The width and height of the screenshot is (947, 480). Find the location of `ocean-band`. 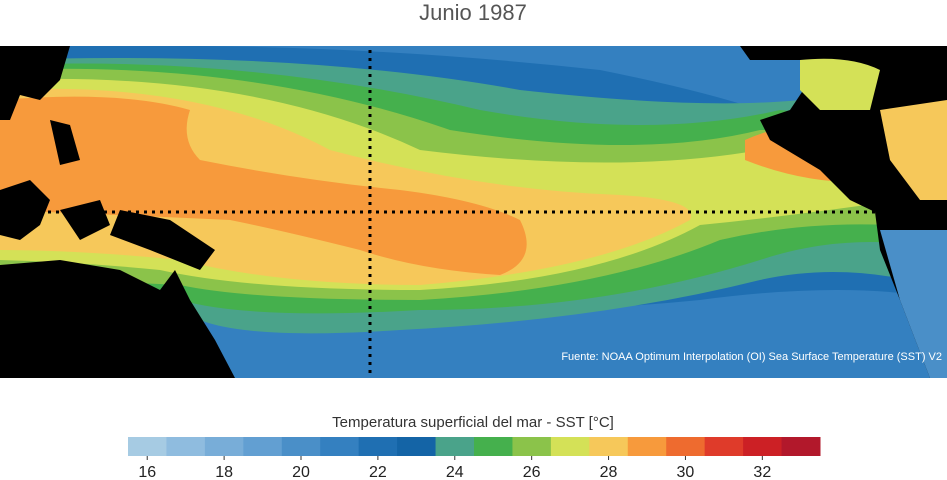

ocean-band is located at coordinates (573, 83).